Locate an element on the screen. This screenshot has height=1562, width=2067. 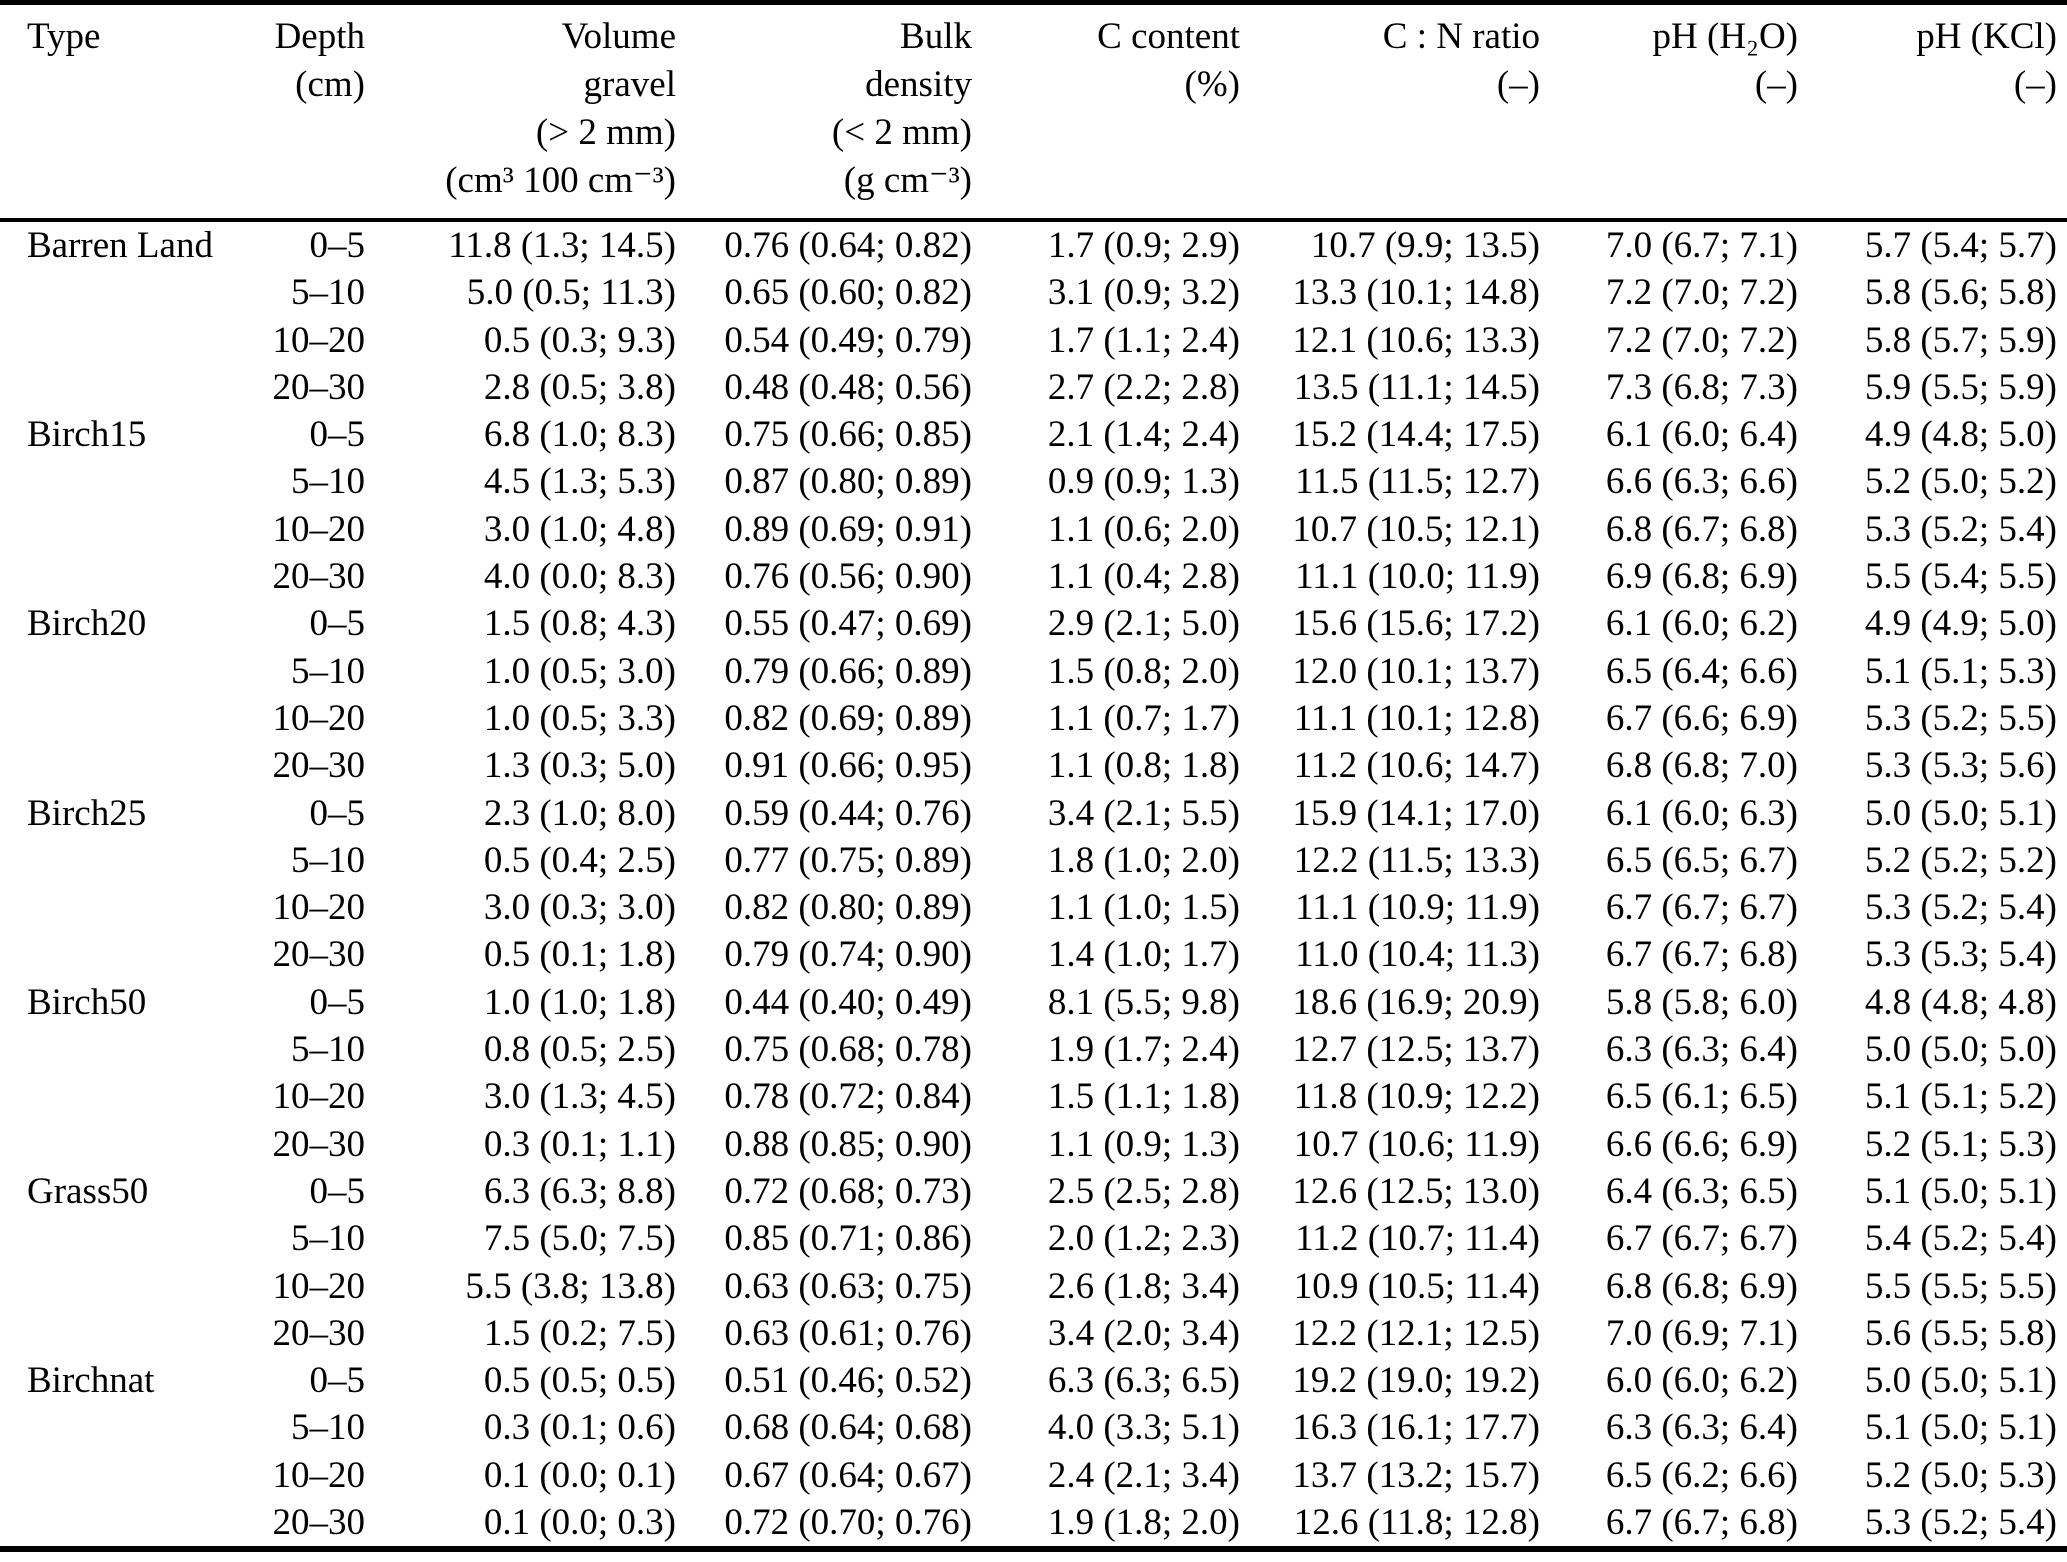
cell-ph-kcl: 5.4 (5.2; 5.4) is located at coordinates (1960, 1239).